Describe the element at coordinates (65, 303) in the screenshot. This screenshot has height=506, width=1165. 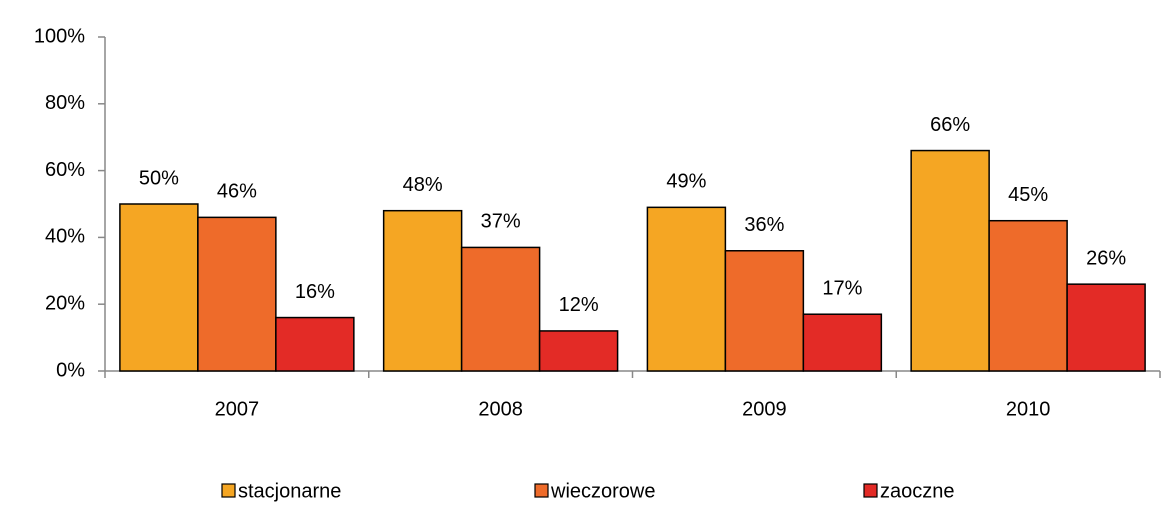
I see `y-tick-label: 20%` at that location.